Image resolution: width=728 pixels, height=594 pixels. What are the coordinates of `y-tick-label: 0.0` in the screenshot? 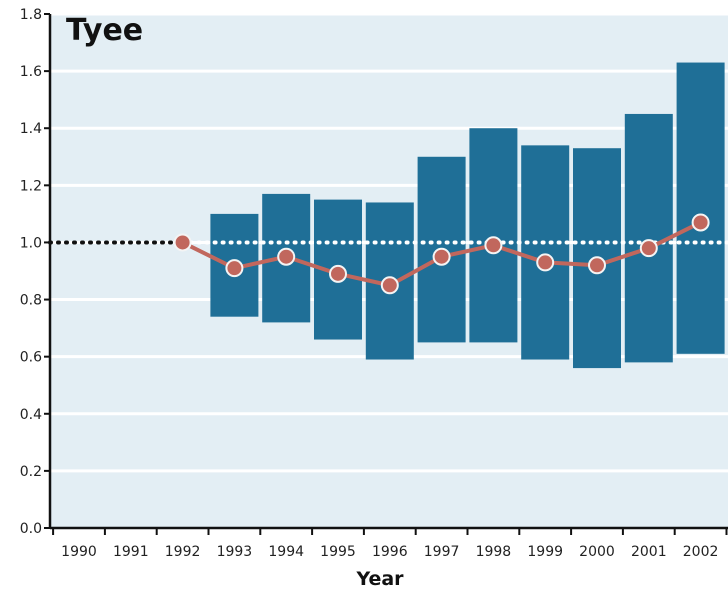 It's located at (31, 529).